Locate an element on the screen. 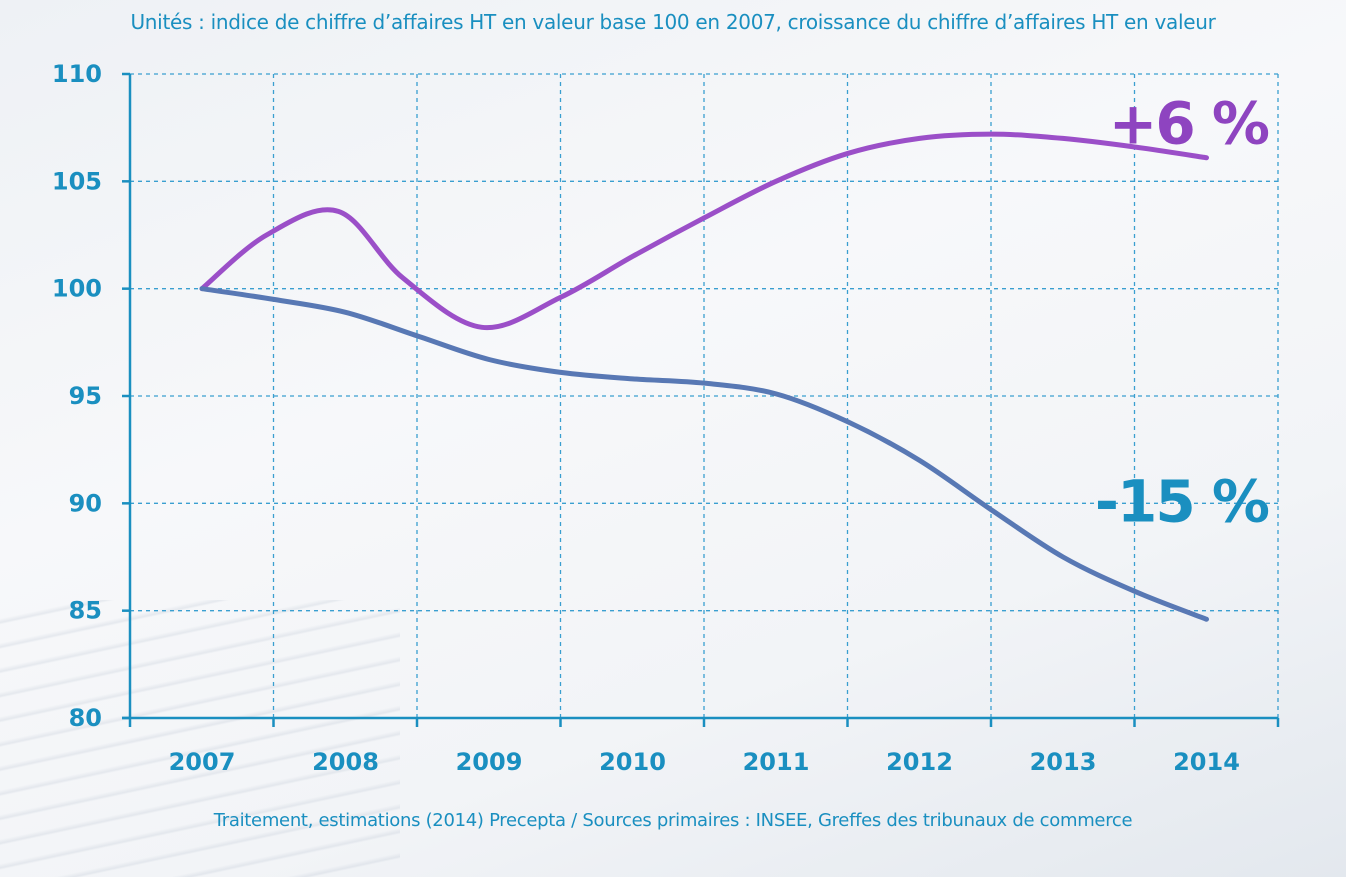  x-tick-label: 2011 is located at coordinates (776, 762).